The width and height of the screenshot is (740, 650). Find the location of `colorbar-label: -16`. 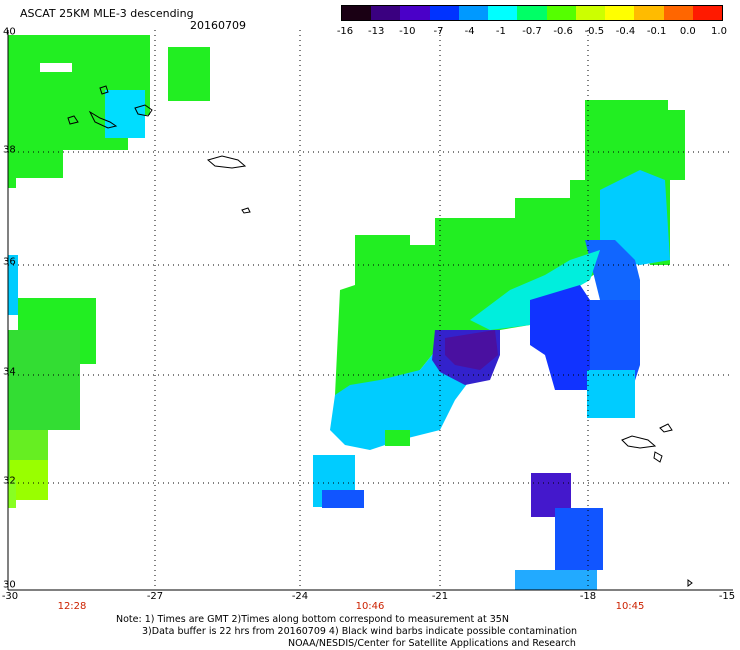

colorbar-label: -16 is located at coordinates (345, 31).